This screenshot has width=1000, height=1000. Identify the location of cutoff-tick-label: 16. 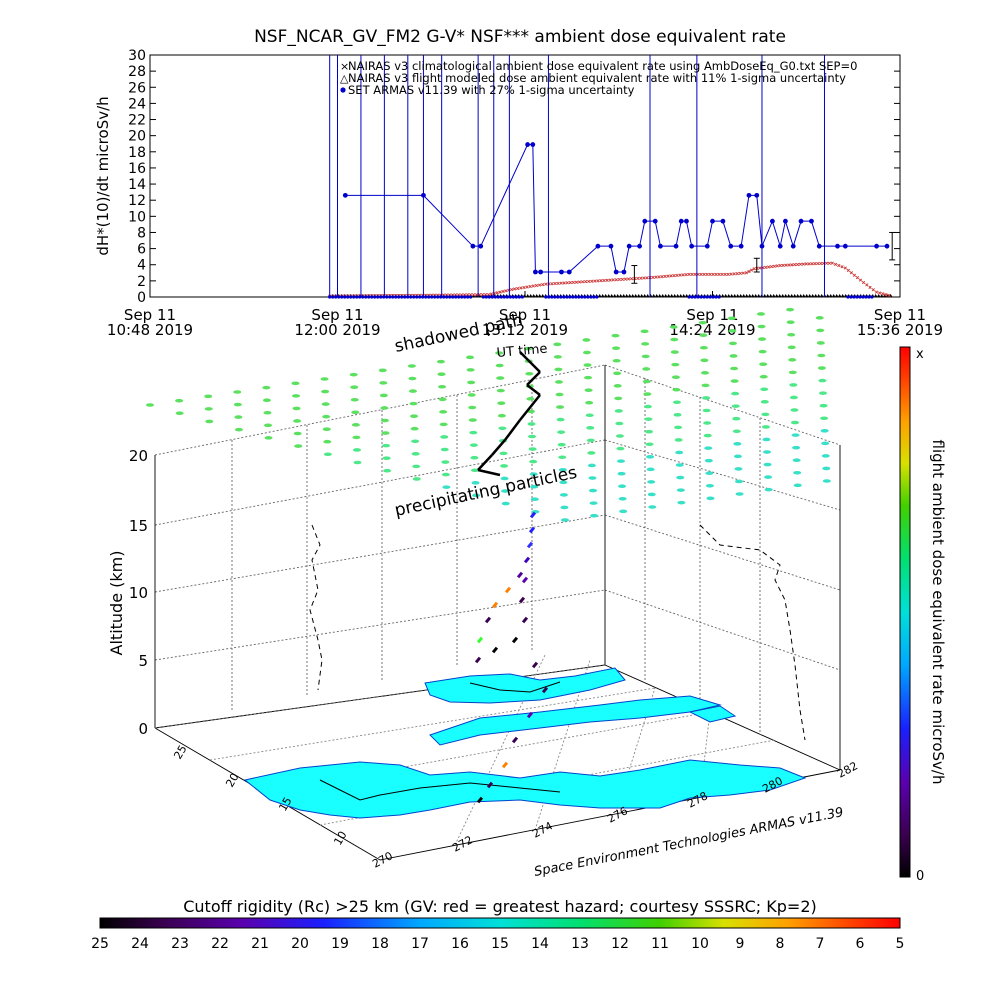
(460, 944).